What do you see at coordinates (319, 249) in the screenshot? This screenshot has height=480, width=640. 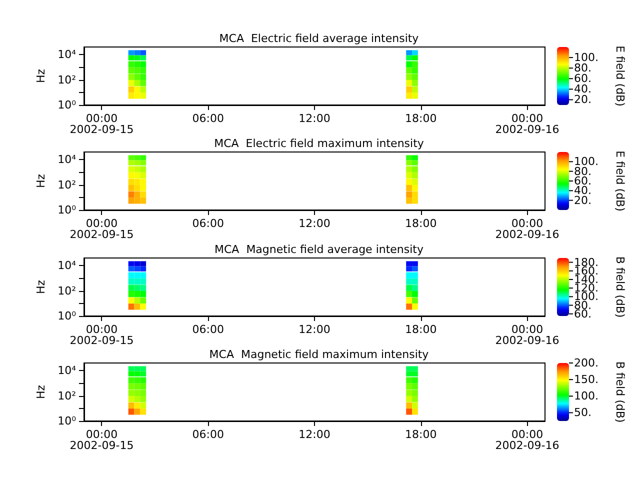 I see `chart-title: MCA Magnetic field average intensity` at bounding box center [319, 249].